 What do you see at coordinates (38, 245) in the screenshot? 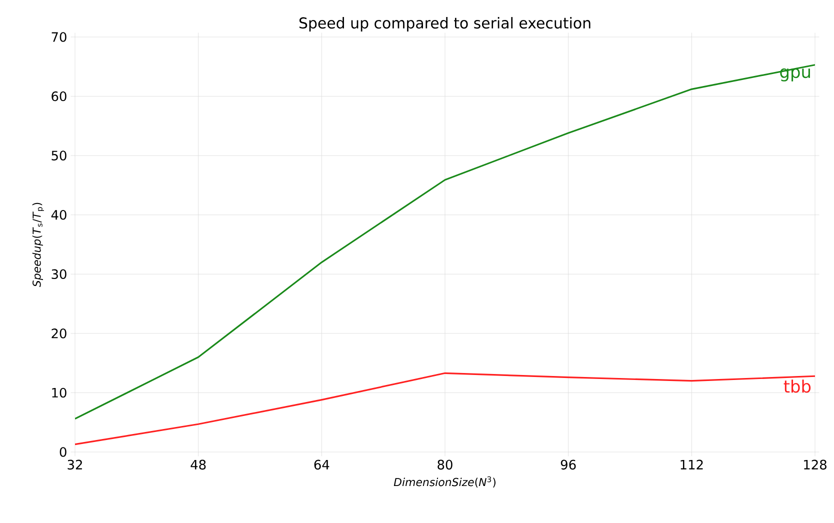
I see `y-axis-title: Speedup(T$_{s}$/T$_{p}$)` at bounding box center [38, 245].